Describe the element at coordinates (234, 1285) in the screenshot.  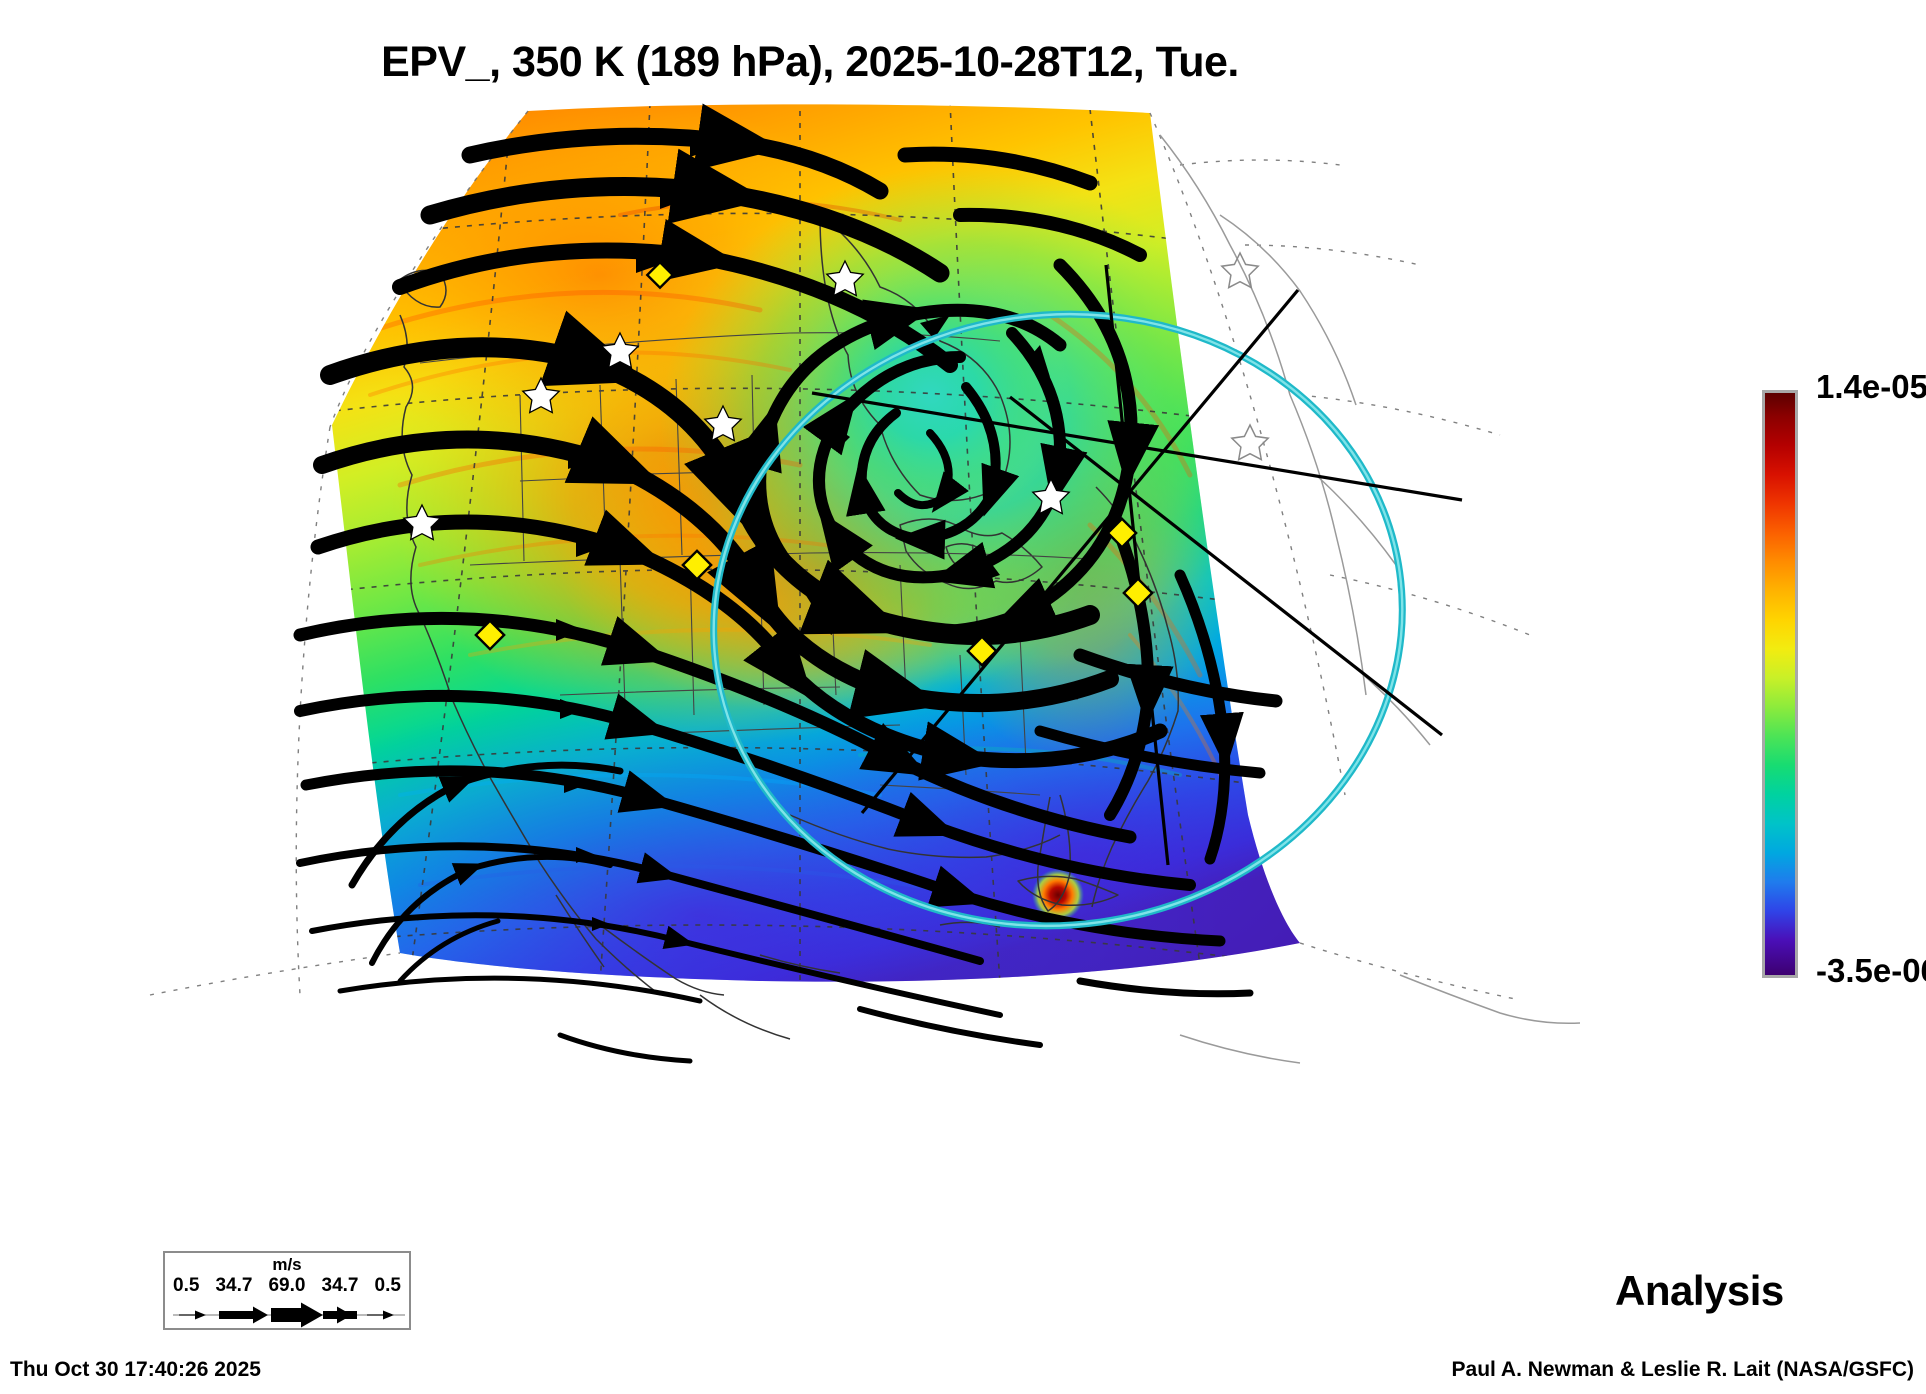
I see `wind-value-1: 34.7` at that location.